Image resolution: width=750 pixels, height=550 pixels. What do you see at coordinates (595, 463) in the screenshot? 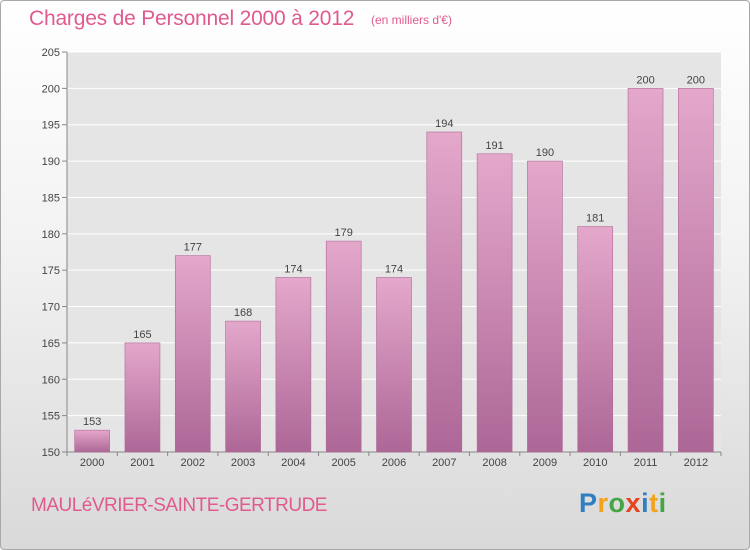
I see `x-tick-label: 2010` at bounding box center [595, 463].